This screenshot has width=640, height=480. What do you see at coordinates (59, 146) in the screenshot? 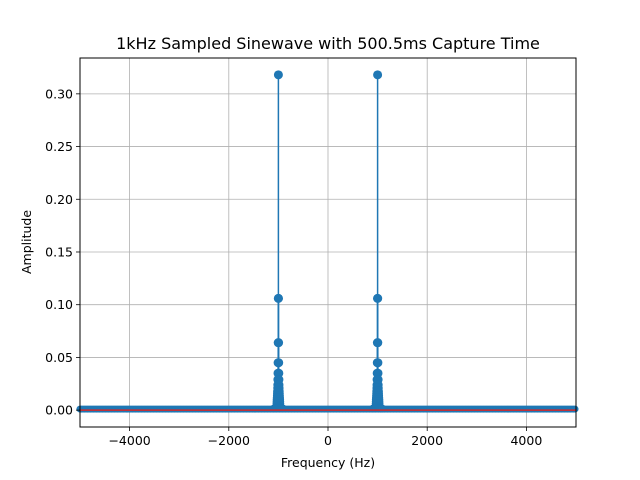
I see `y-tick-label: 0.25` at bounding box center [59, 146].